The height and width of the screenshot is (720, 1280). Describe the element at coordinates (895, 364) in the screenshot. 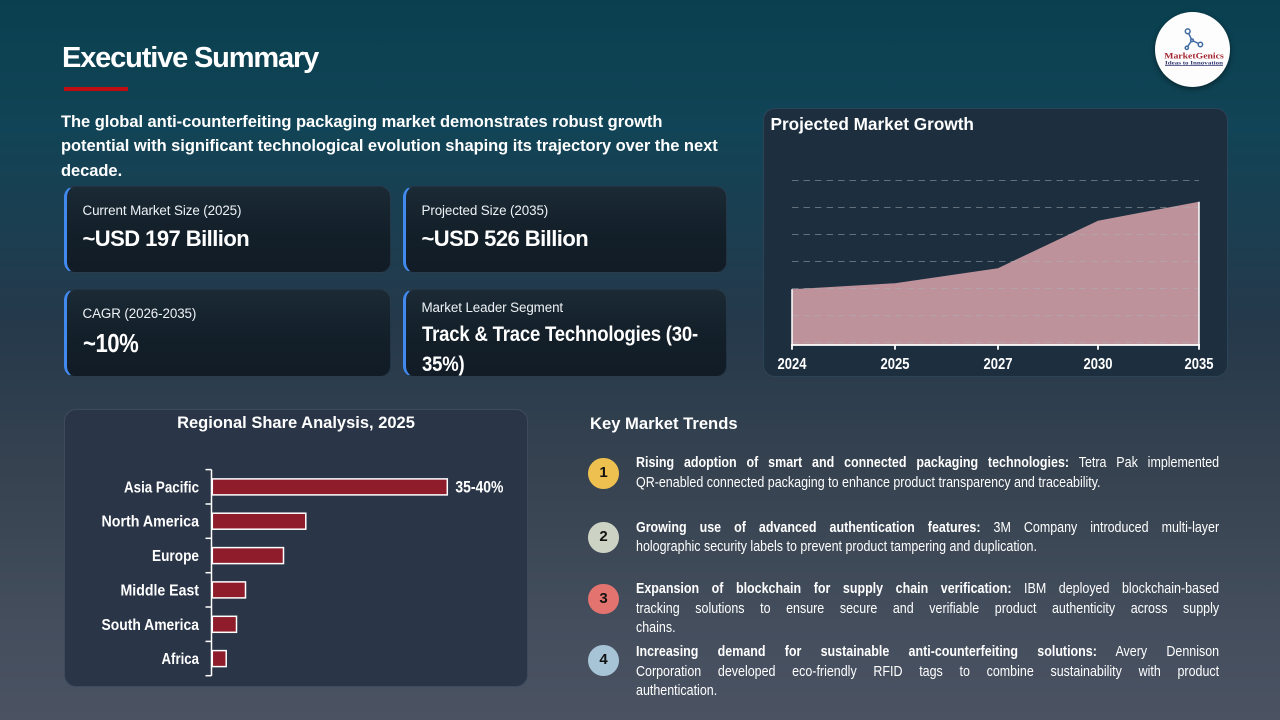

I see `svg-text: 2025` at that location.